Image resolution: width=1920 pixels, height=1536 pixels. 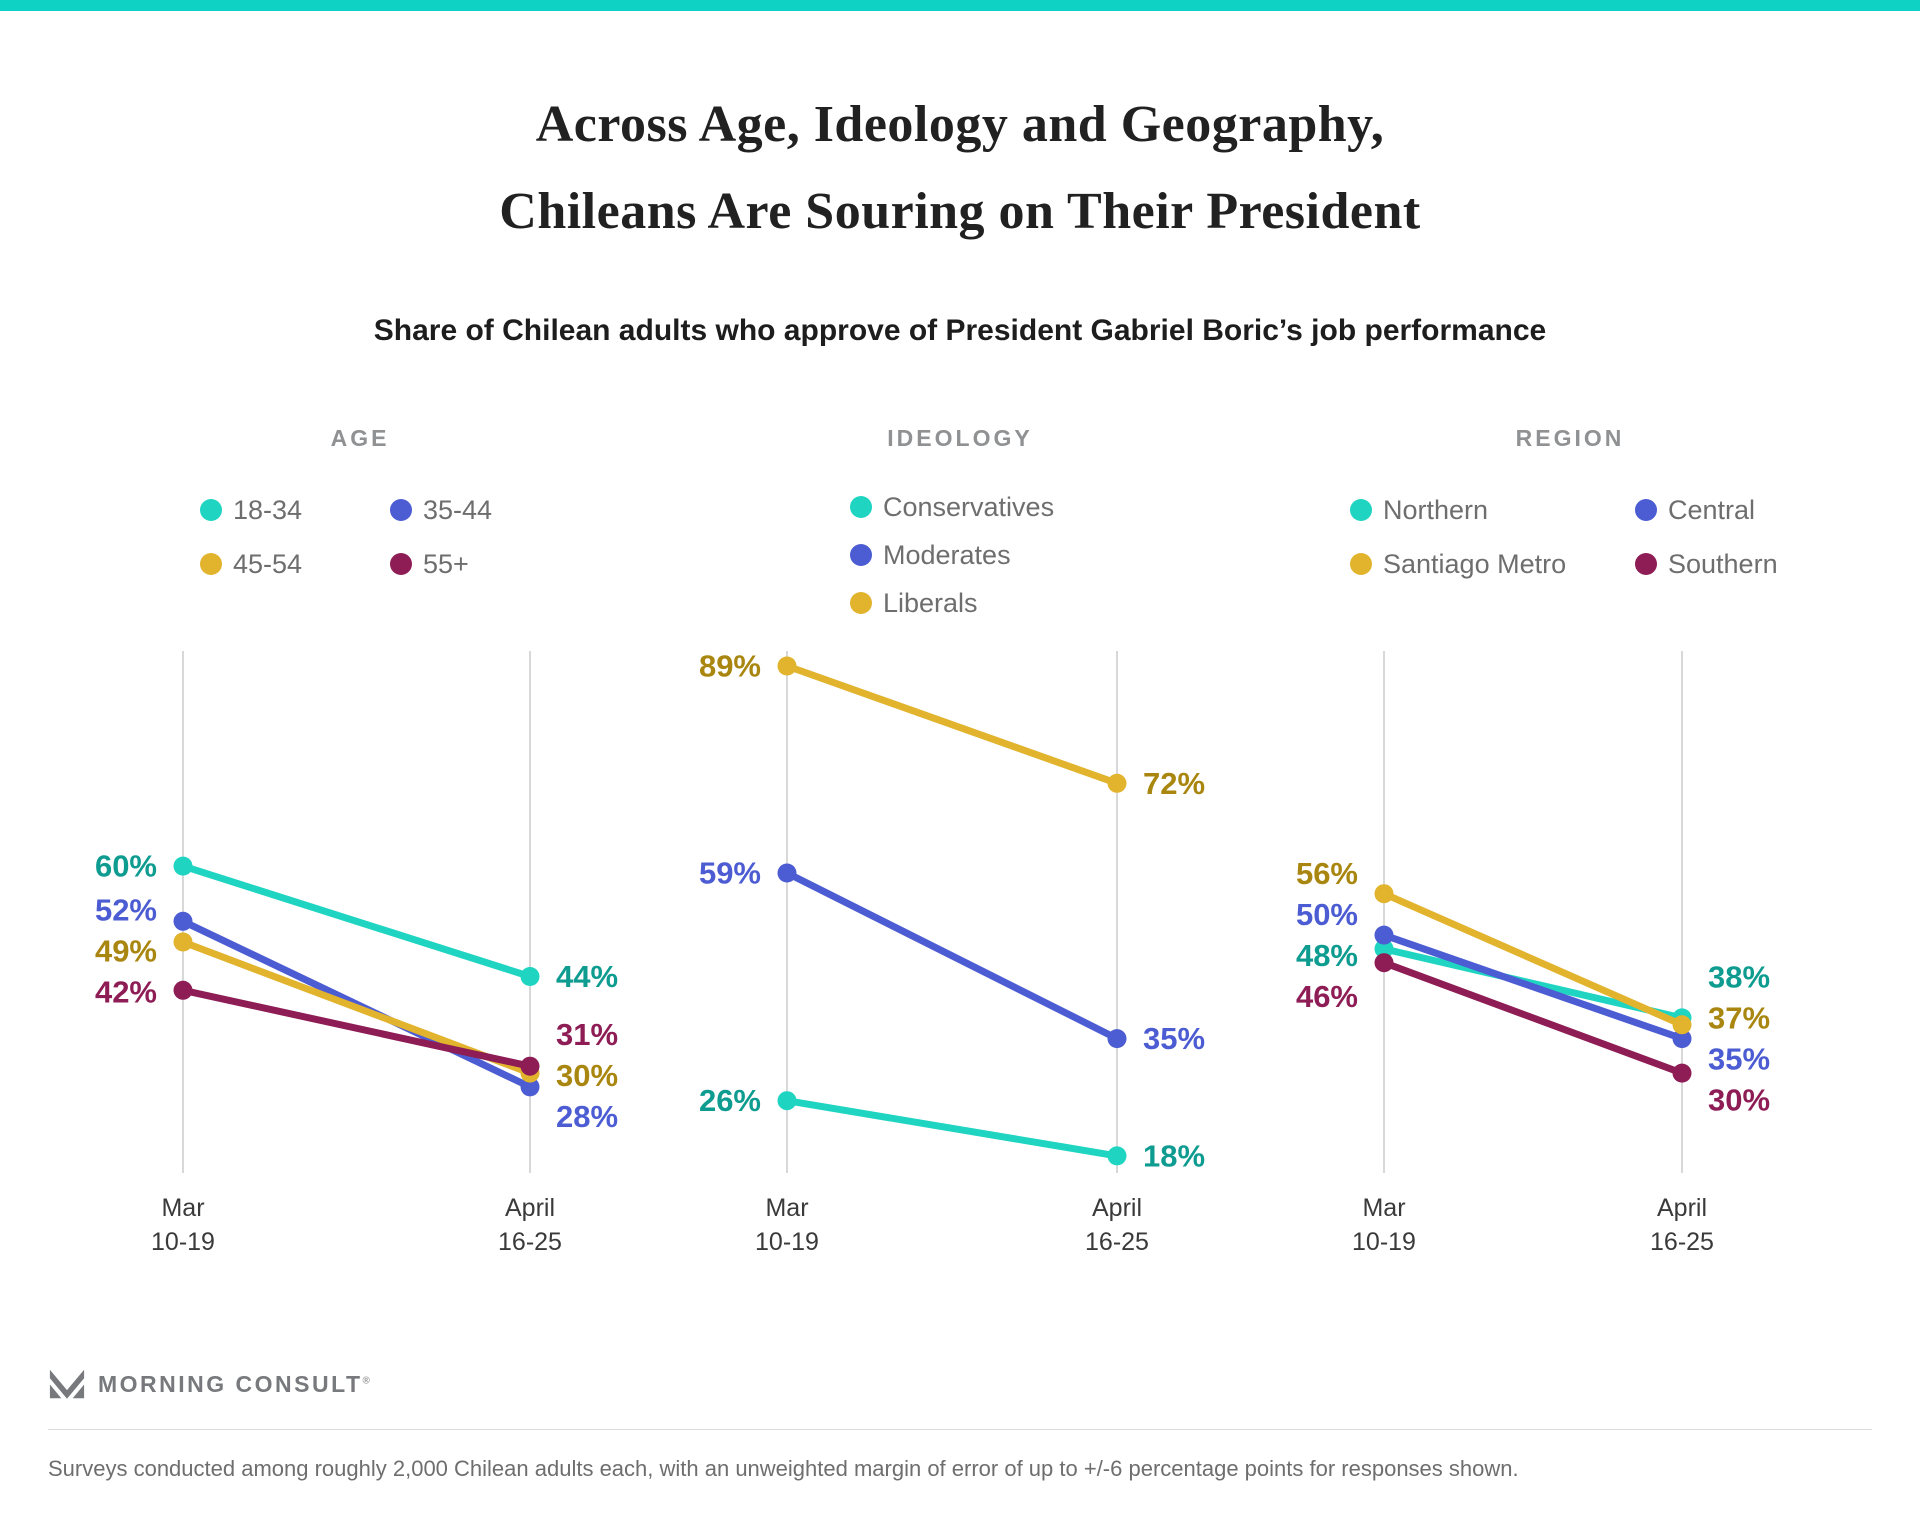 I want to click on legend-item-18-34: 18-34, so click(x=295, y=510).